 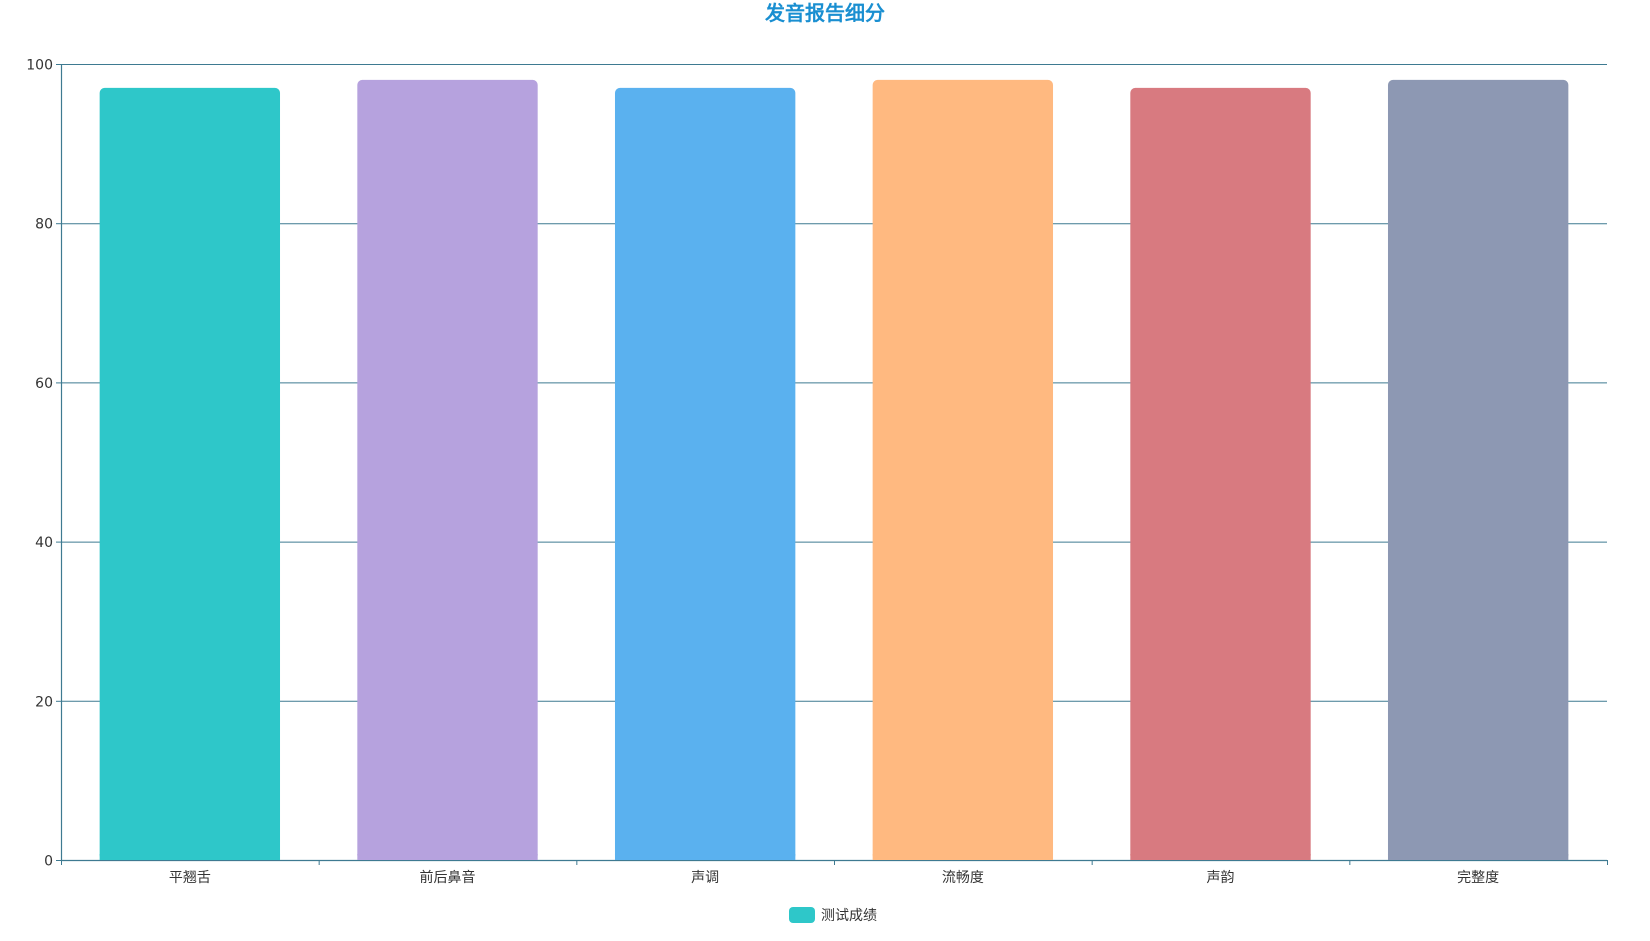 I want to click on x-tick-label: 声调, so click(x=705, y=878).